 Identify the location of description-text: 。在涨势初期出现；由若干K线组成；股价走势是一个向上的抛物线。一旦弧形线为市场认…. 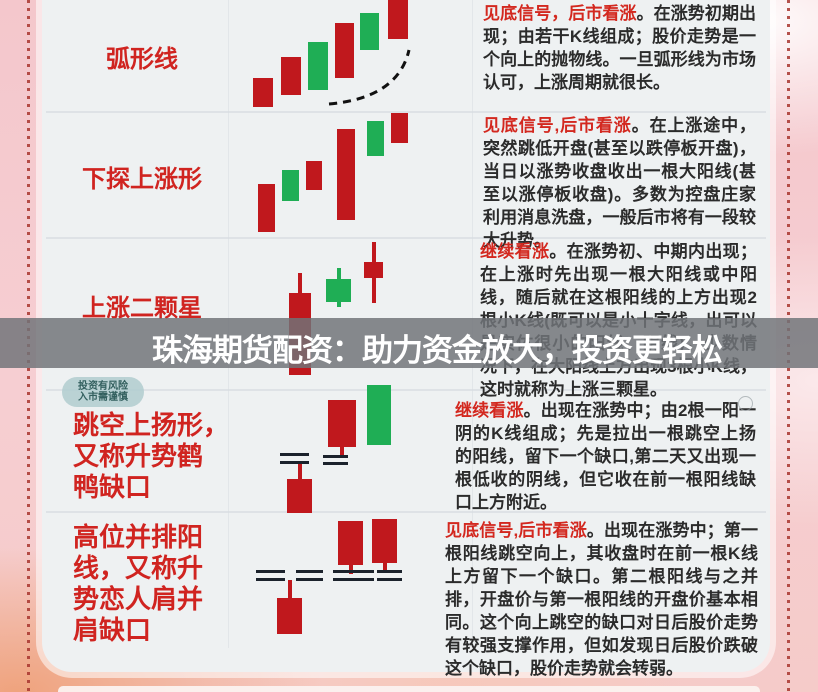
(620, 48).